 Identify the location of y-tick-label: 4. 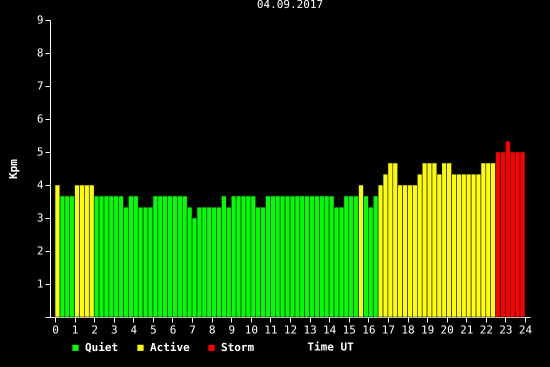
(40, 185).